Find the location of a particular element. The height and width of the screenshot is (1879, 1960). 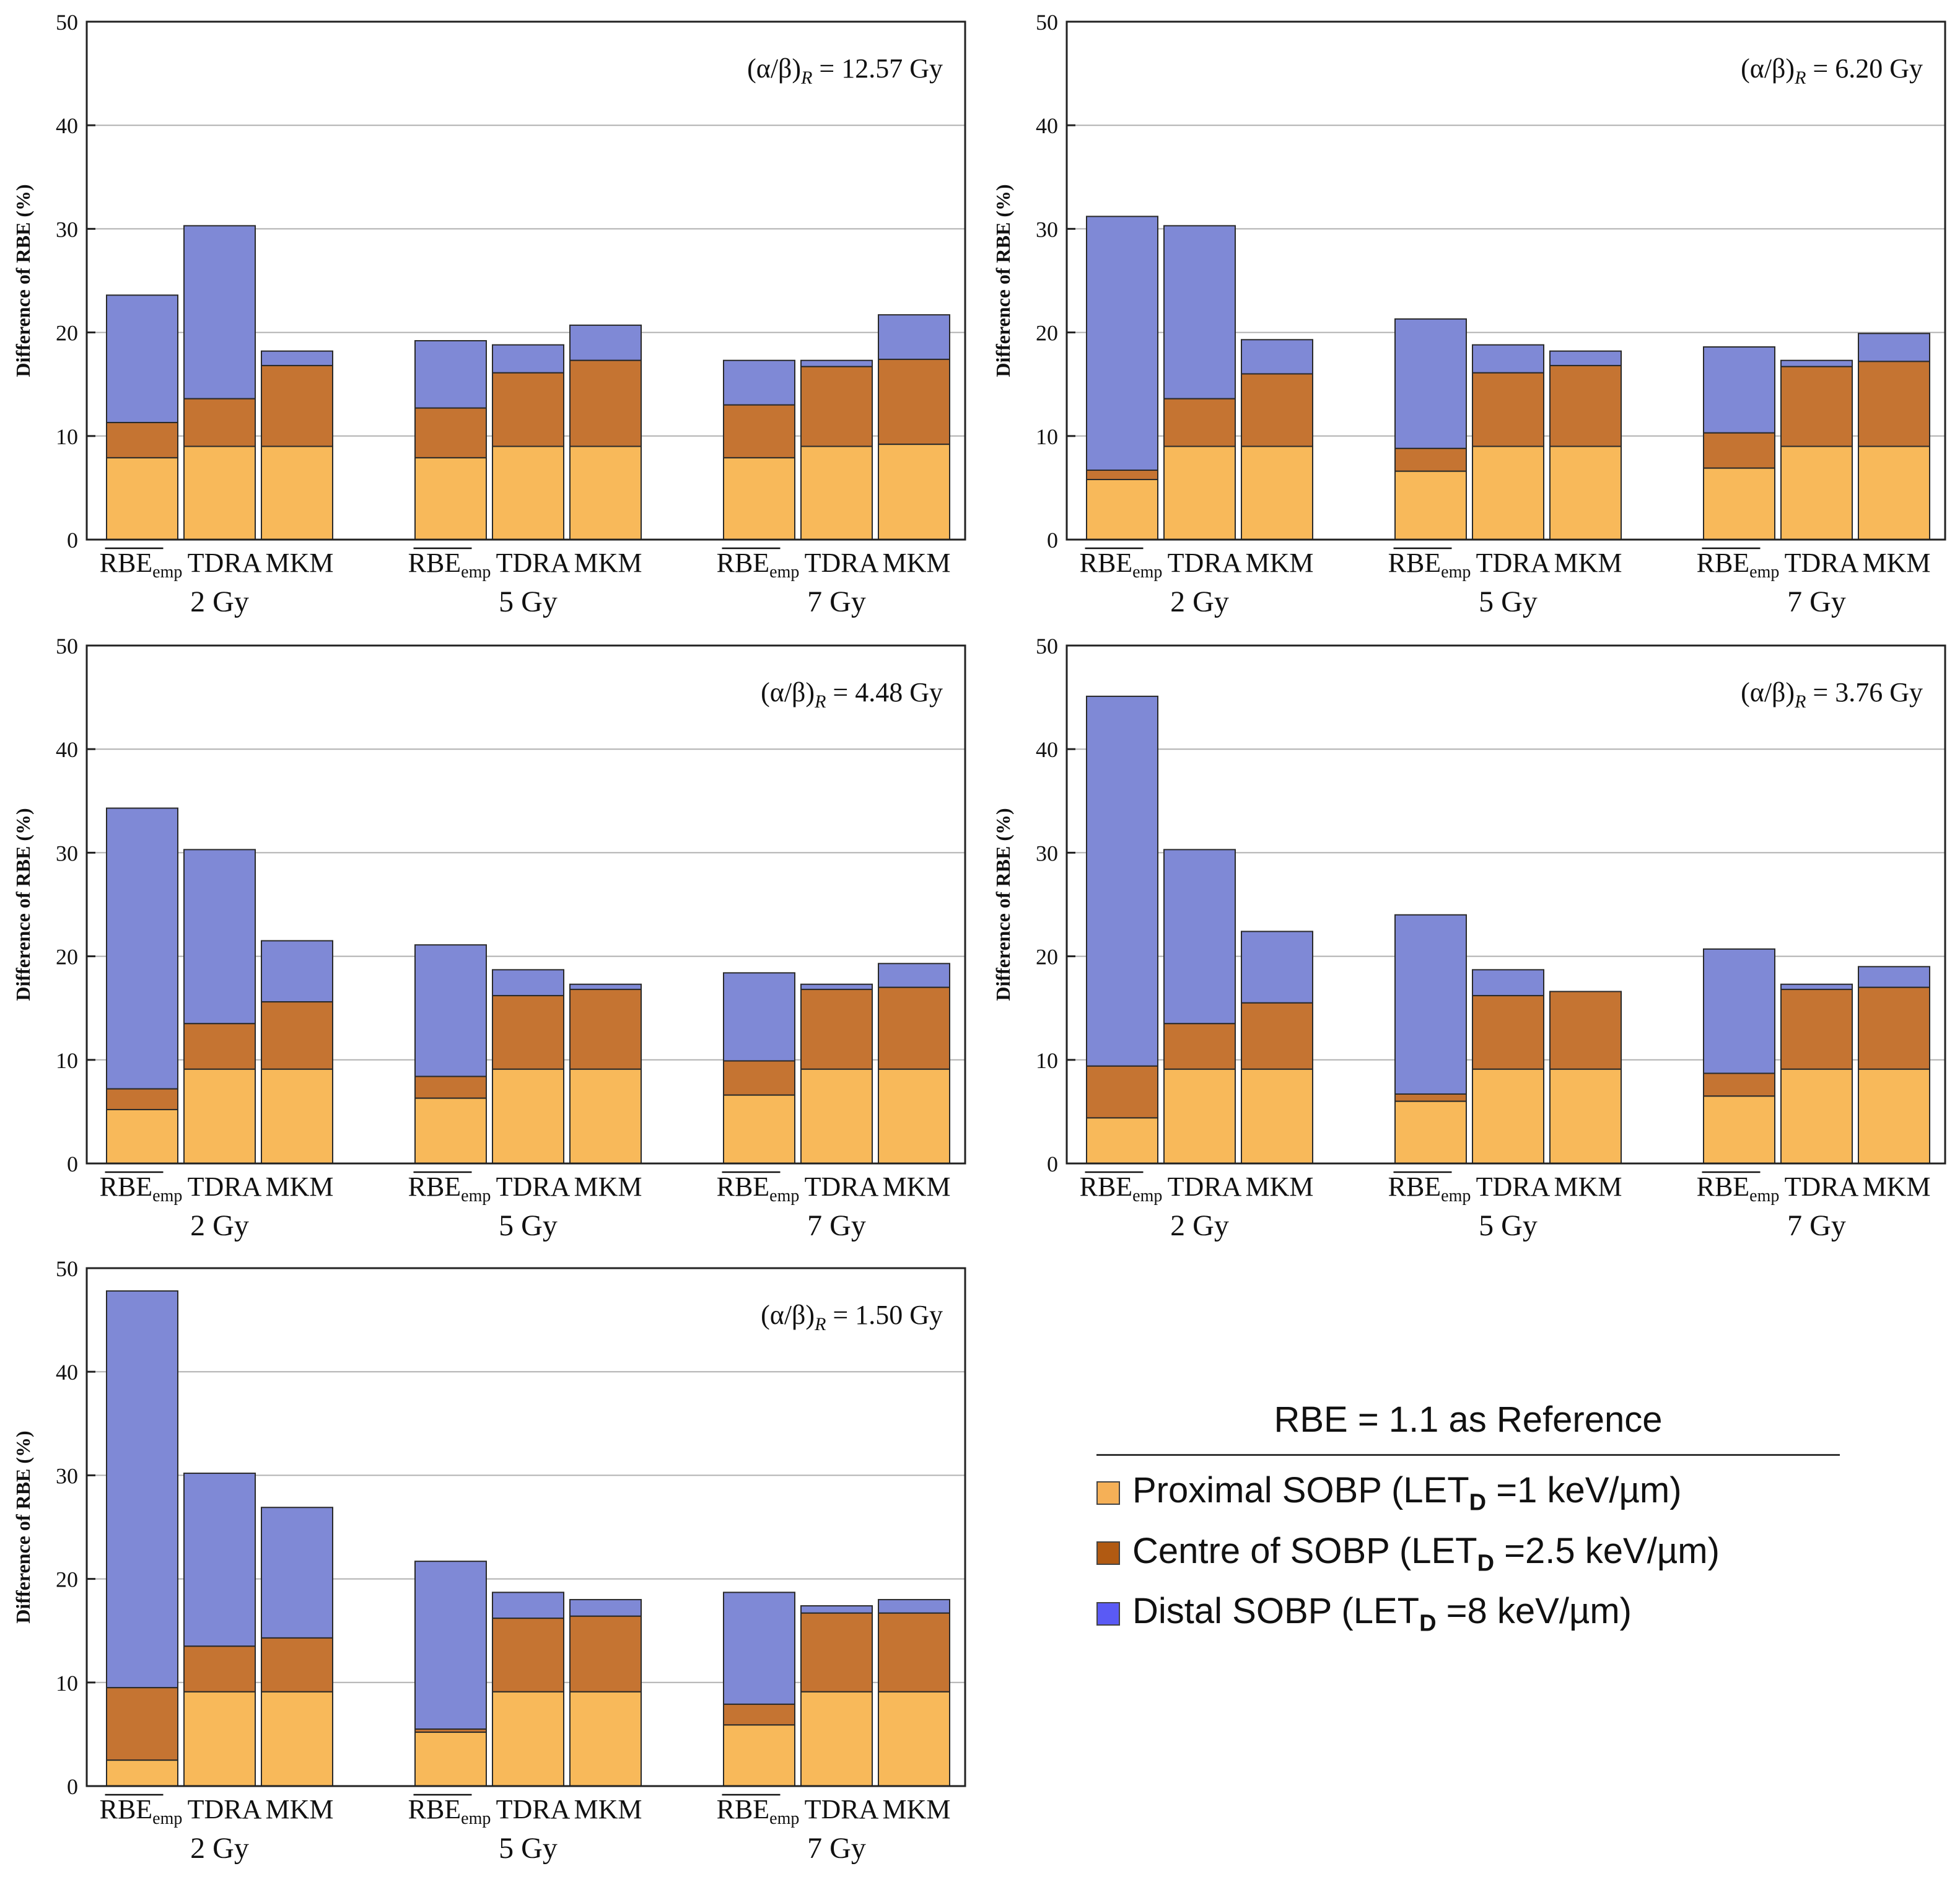

legend-item-distal: Distal SOBP (LETD =8 keV/µm) is located at coordinates (1468, 1613).